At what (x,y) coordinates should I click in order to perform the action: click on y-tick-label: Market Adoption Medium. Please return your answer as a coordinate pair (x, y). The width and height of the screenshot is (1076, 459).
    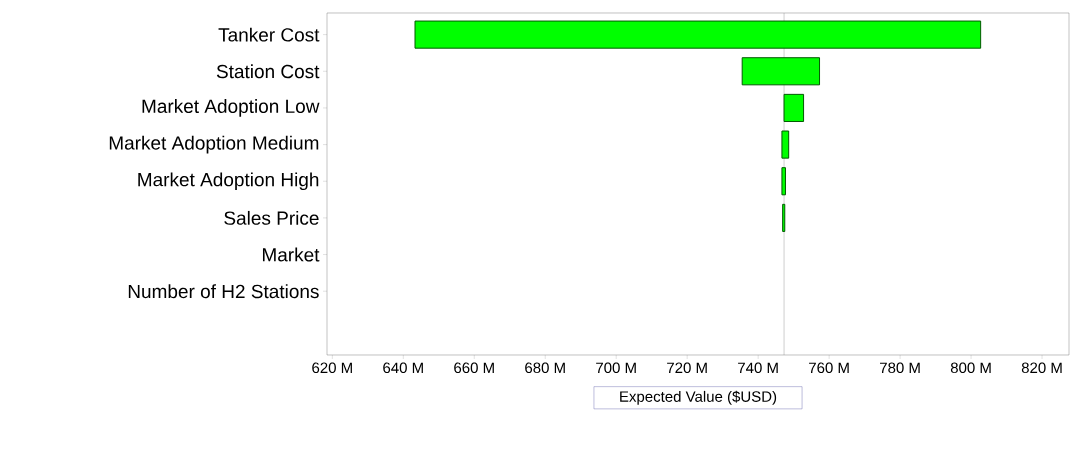
    Looking at the image, I should click on (214, 144).